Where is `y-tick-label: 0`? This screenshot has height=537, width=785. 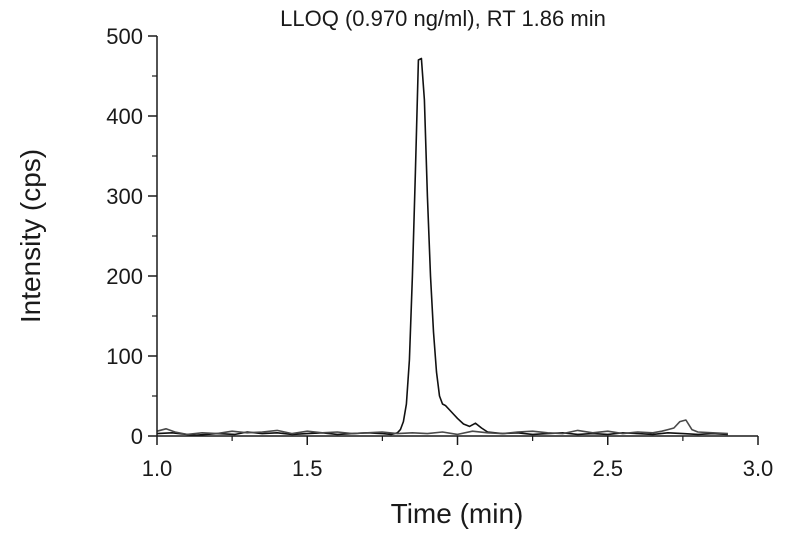 y-tick-label: 0 is located at coordinates (137, 436).